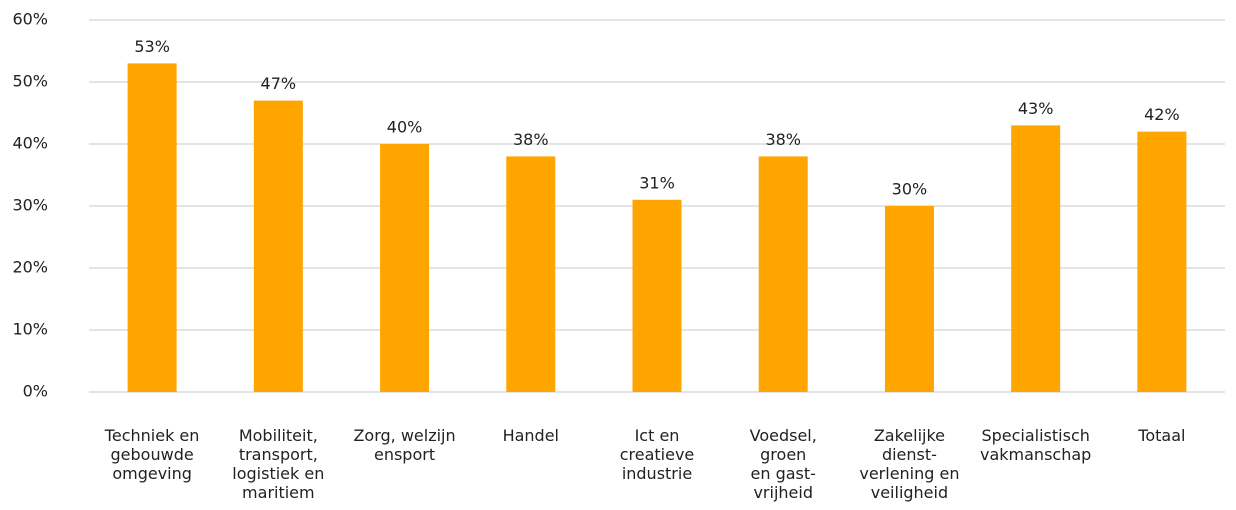  I want to click on data-label: 30%, so click(910, 189).